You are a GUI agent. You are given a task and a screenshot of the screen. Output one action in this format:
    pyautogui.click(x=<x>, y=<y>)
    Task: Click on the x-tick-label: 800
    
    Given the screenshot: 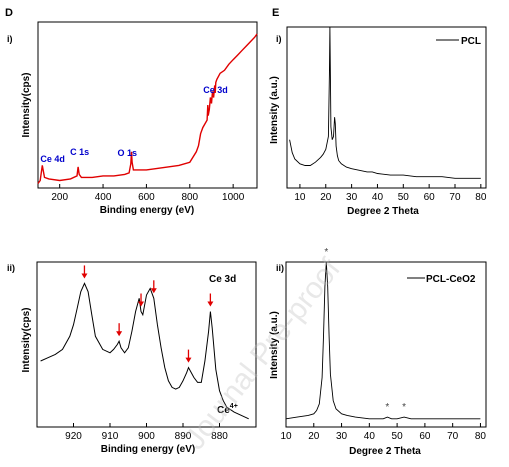 What is the action you would take?
    pyautogui.click(x=189, y=197)
    